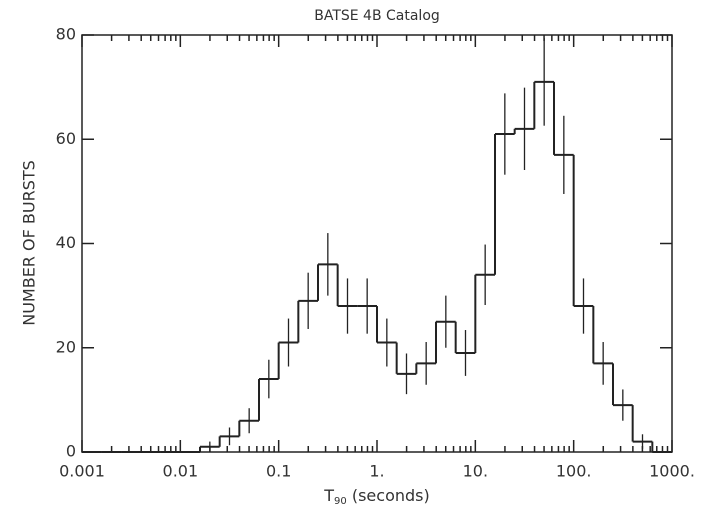 The image size is (714, 530). I want to click on y-tick-label: 20, so click(66, 346).